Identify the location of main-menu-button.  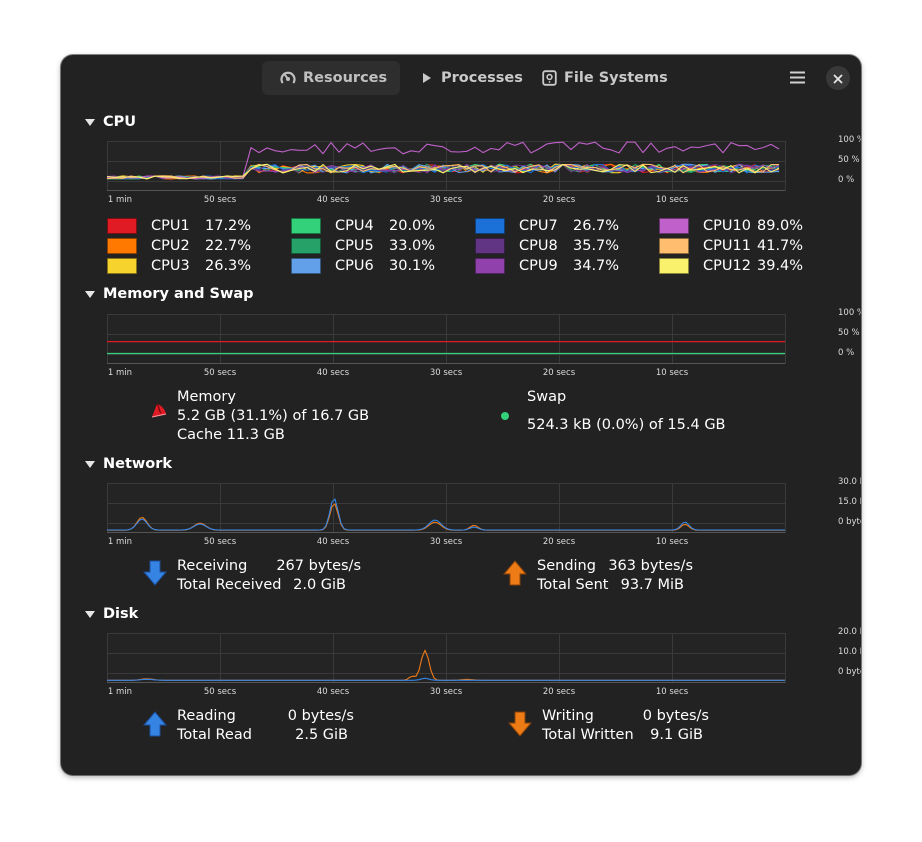
(797, 78).